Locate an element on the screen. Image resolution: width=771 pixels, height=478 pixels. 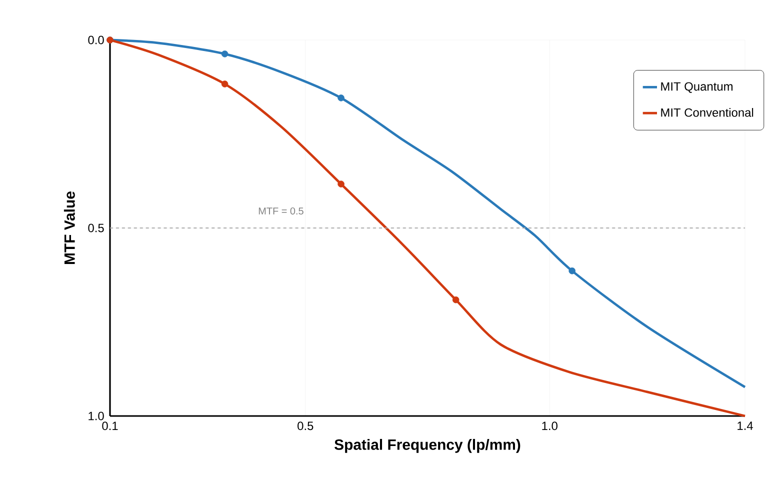
y-axis-title: MTF Value is located at coordinates (69, 228).